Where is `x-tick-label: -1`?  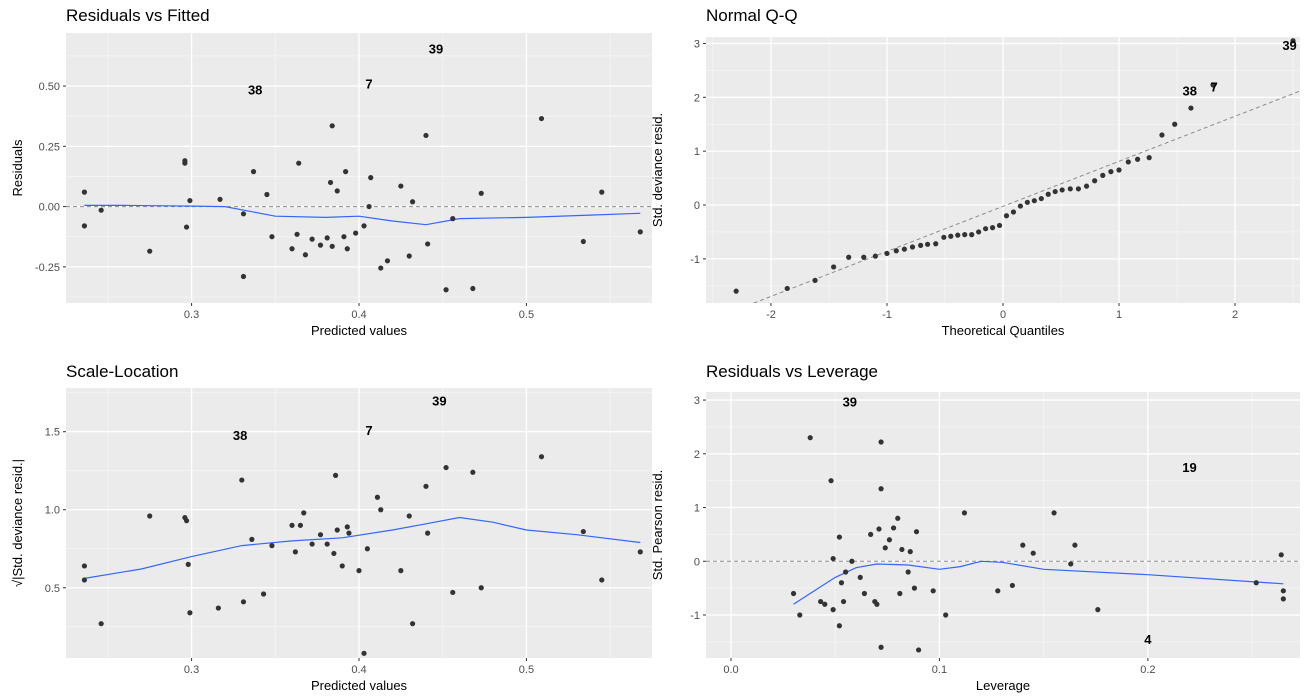
x-tick-label: -1 is located at coordinates (887, 315).